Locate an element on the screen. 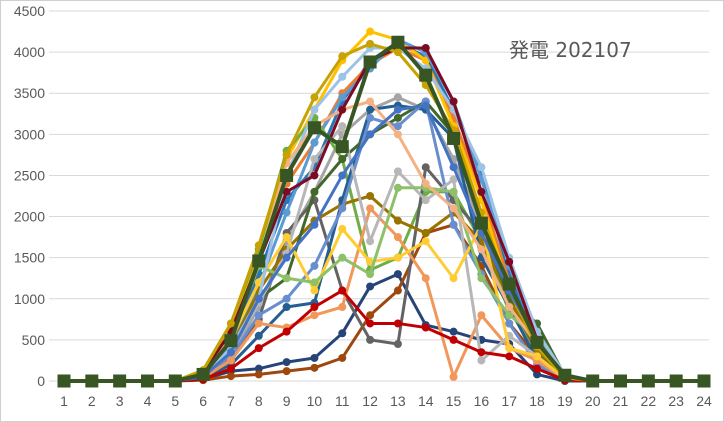 The image size is (724, 422). y-tick-label: 3500 is located at coordinates (29, 93).